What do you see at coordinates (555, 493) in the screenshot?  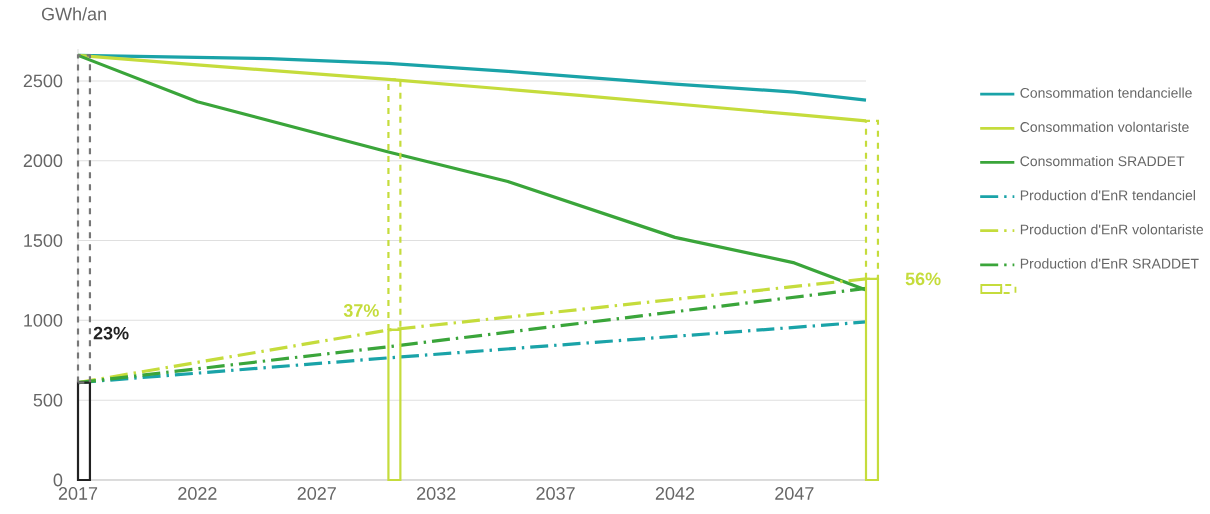 I see `x-tick-label: 2037` at bounding box center [555, 493].